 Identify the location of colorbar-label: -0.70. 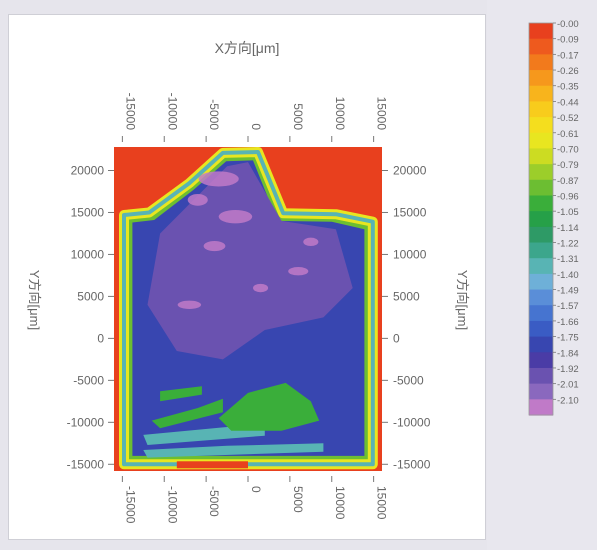
(568, 149).